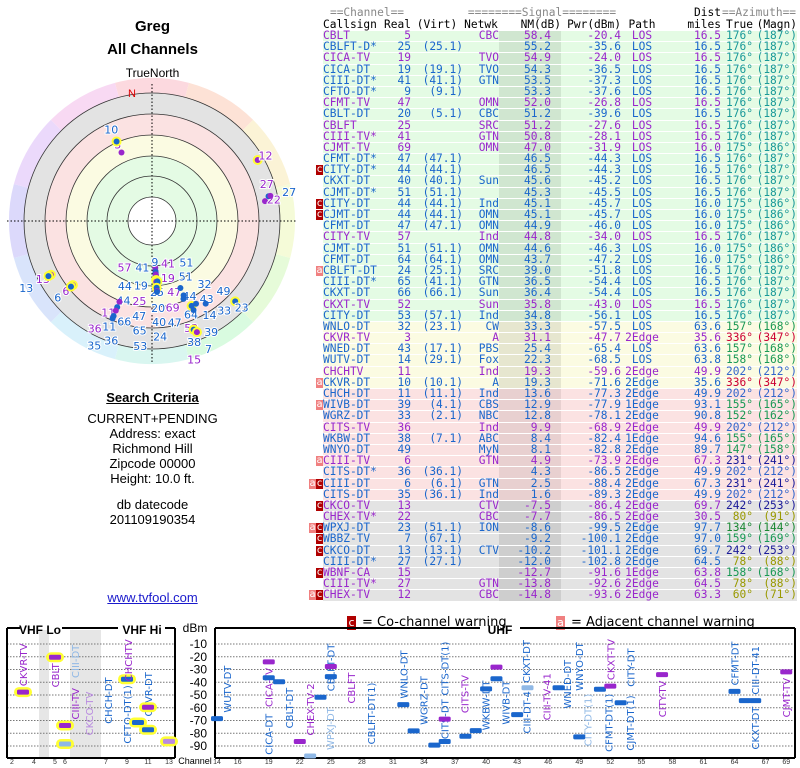  Describe the element at coordinates (34, 762) in the screenshot. I see `x-tick-label: 4` at that location.